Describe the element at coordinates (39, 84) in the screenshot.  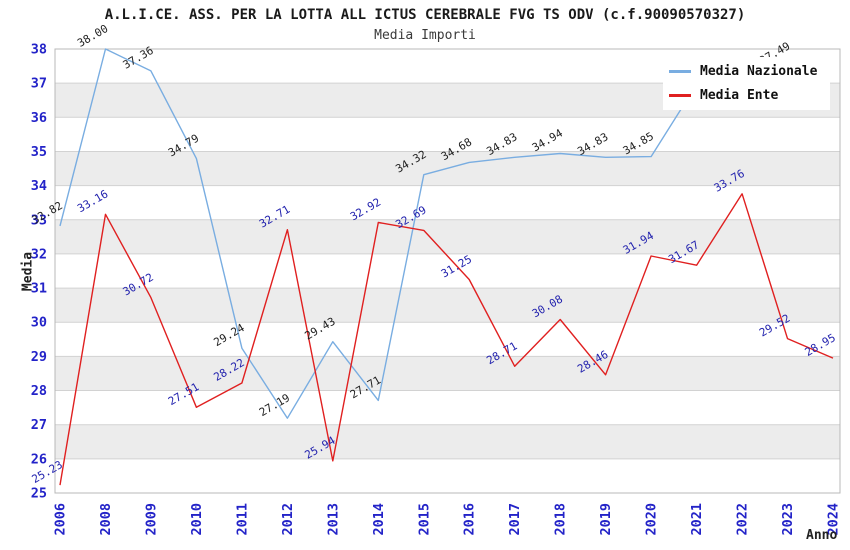
I see `y-tick-label: 37` at that location.